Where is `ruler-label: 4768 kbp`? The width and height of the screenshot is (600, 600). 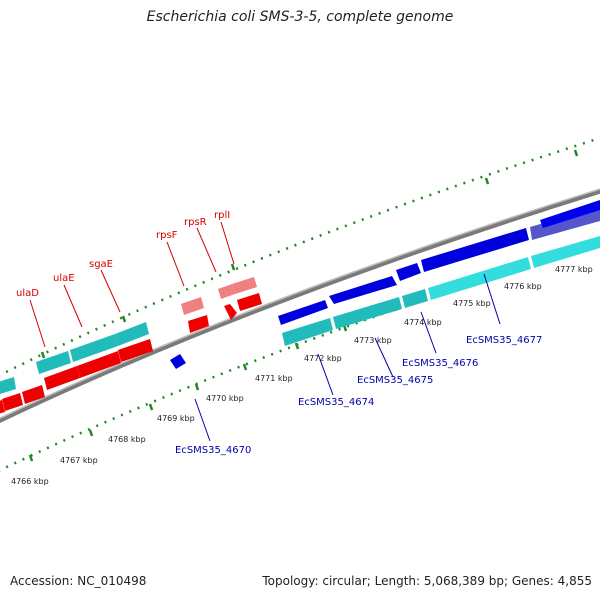 ruler-label: 4768 kbp is located at coordinates (127, 439).